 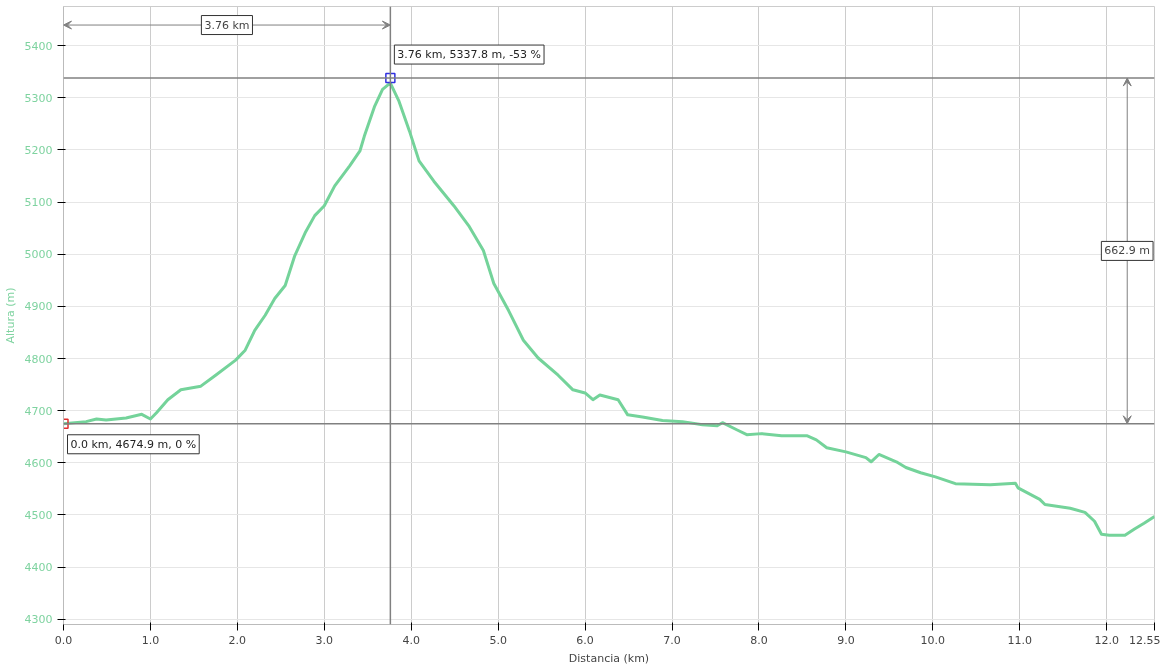 I want to click on y-tick-label: 4600, so click(x=38, y=463).